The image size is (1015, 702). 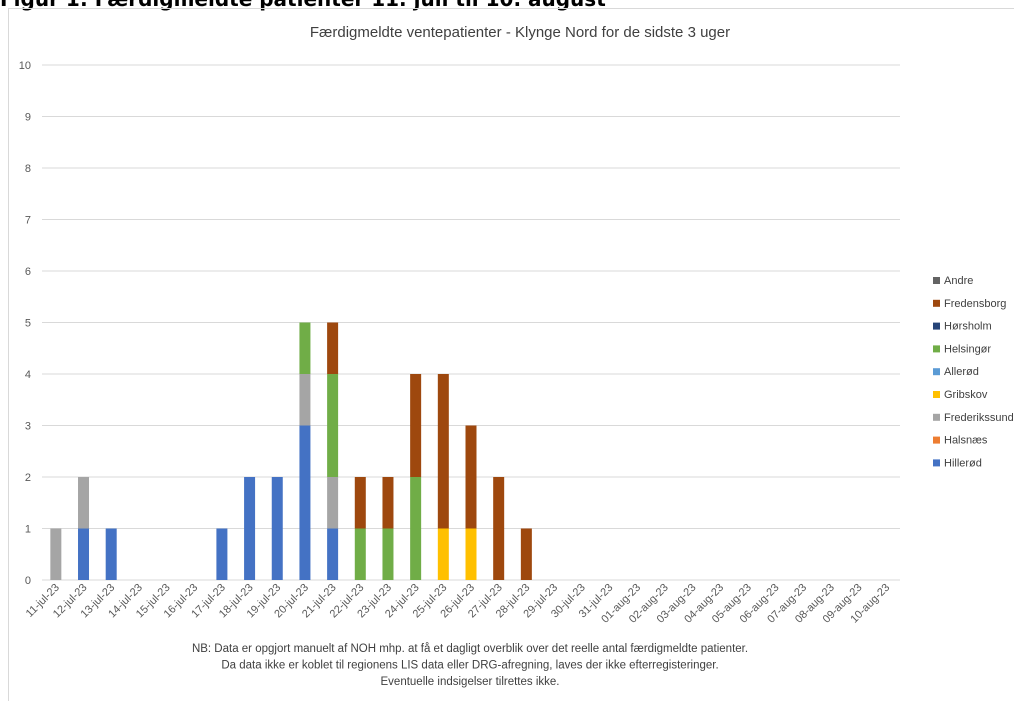 I want to click on y-tick-label: 3, so click(x=28, y=427).